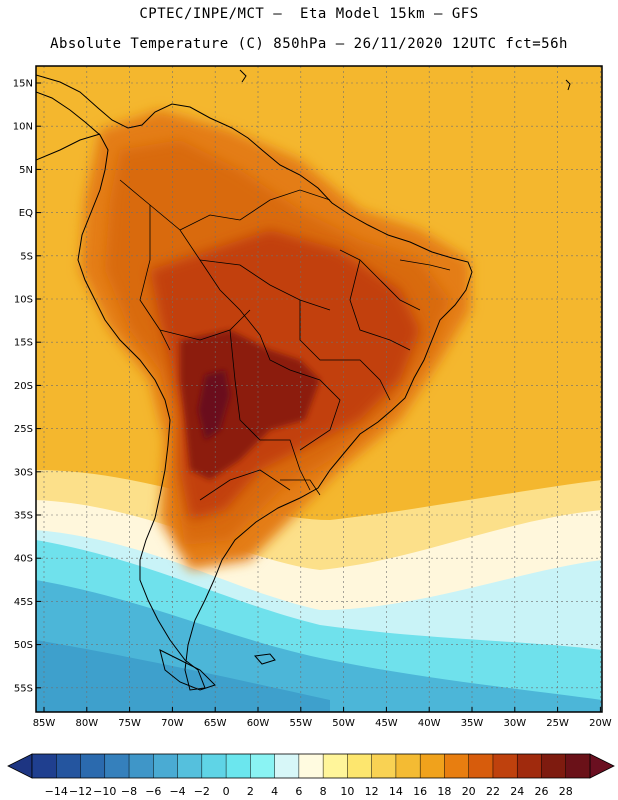 The width and height of the screenshot is (618, 800). I want to click on lon-label: 75W, so click(129, 723).